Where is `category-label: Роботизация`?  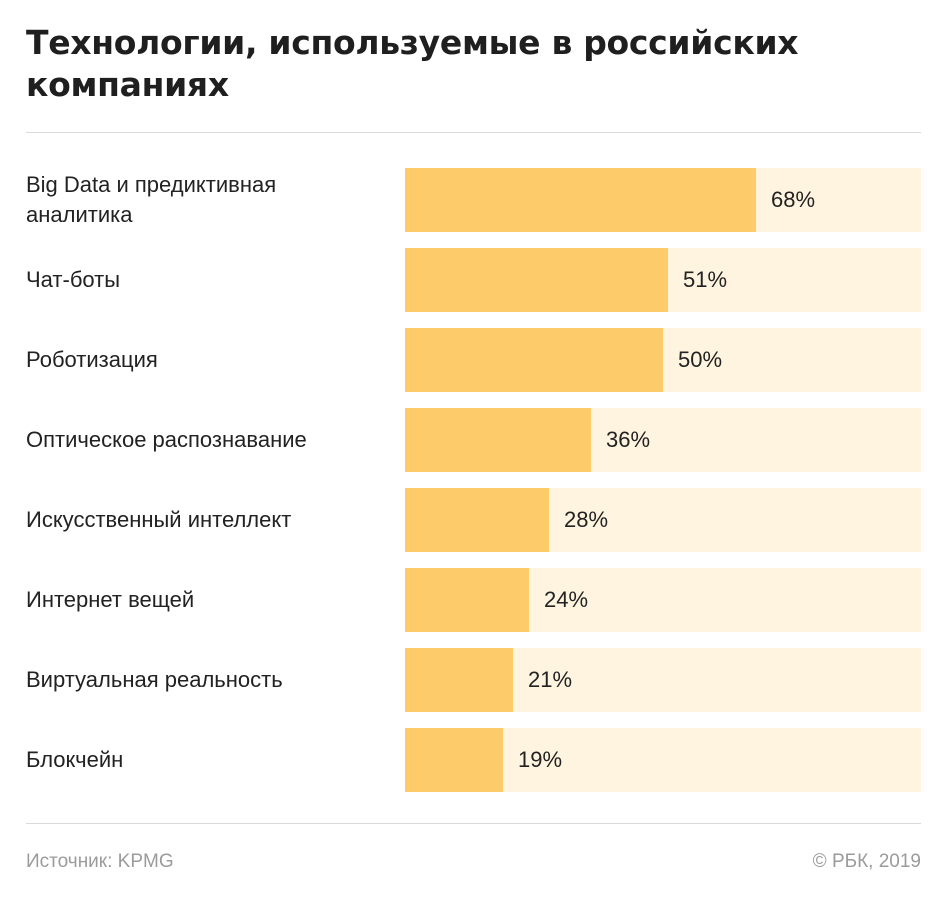 category-label: Роботизация is located at coordinates (92, 359).